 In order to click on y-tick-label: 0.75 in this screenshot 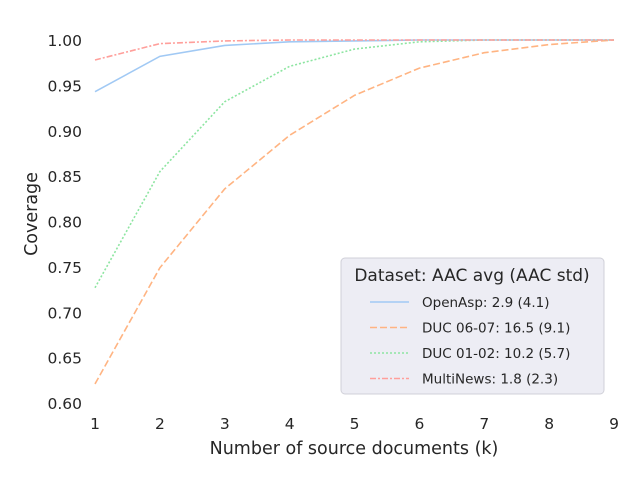, I will do `click(64, 268)`.